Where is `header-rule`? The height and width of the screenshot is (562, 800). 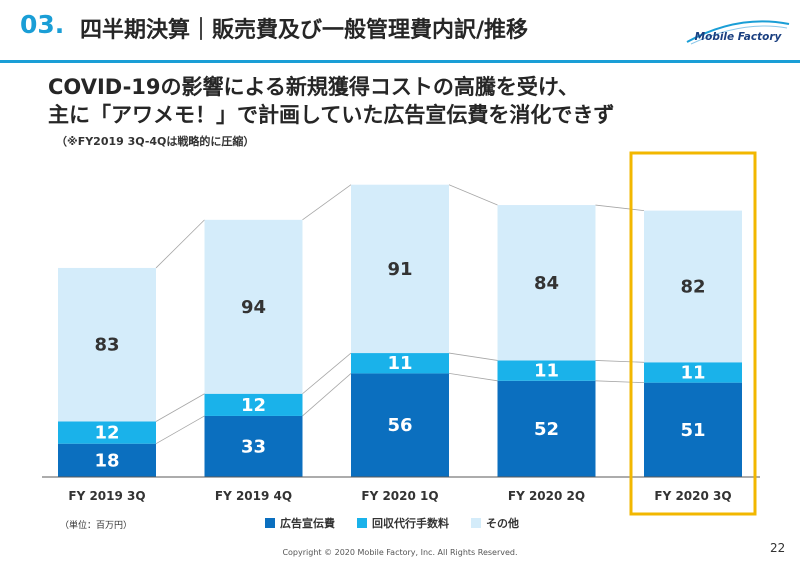
header-rule is located at coordinates (400, 61).